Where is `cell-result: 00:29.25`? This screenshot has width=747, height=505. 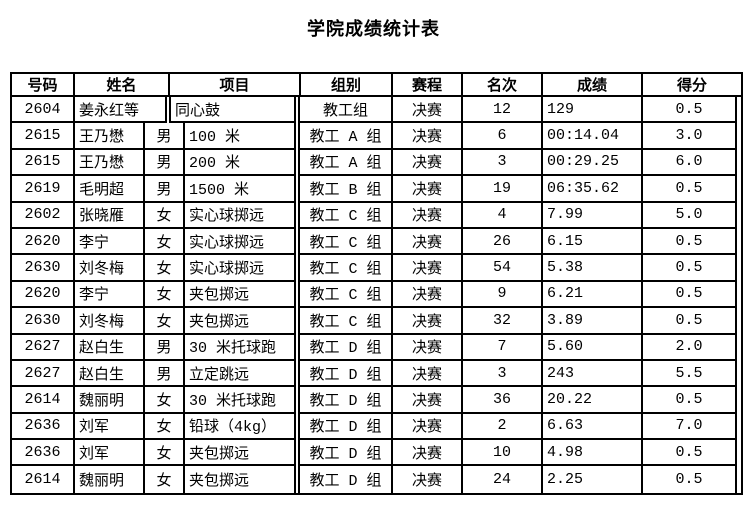 cell-result: 00:29.25 is located at coordinates (593, 163).